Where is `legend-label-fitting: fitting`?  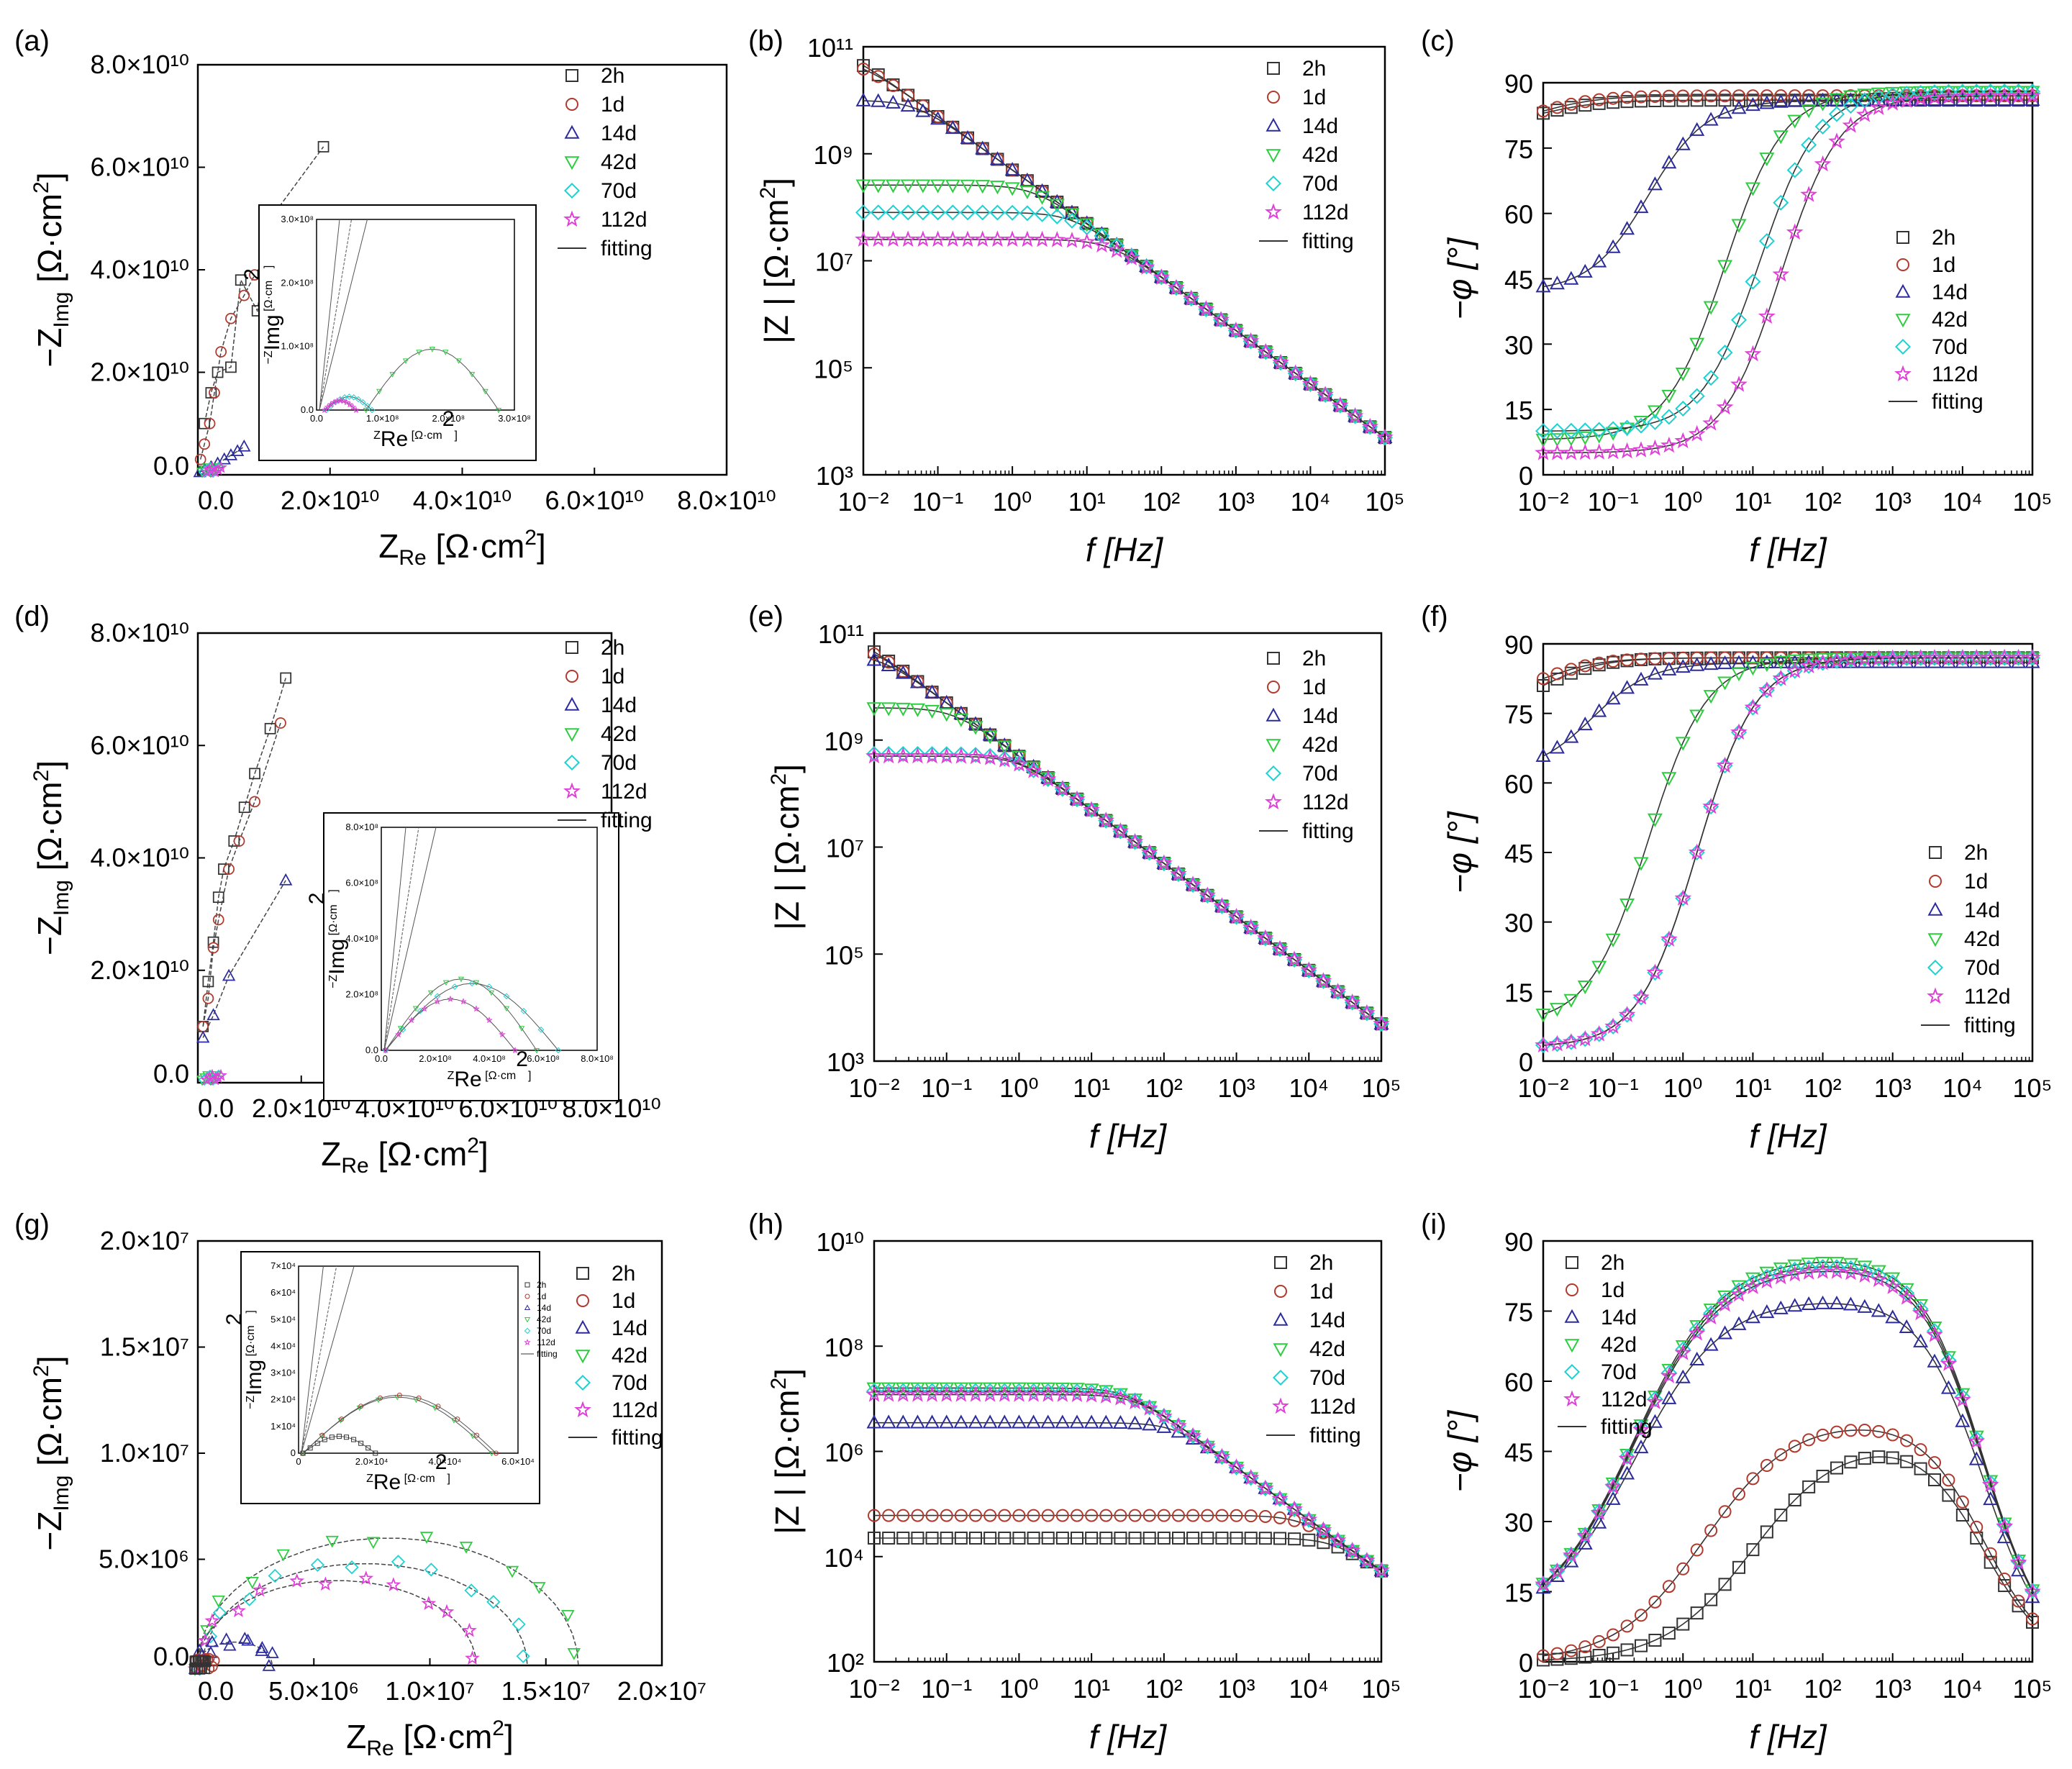 legend-label-fitting: fitting is located at coordinates (627, 248).